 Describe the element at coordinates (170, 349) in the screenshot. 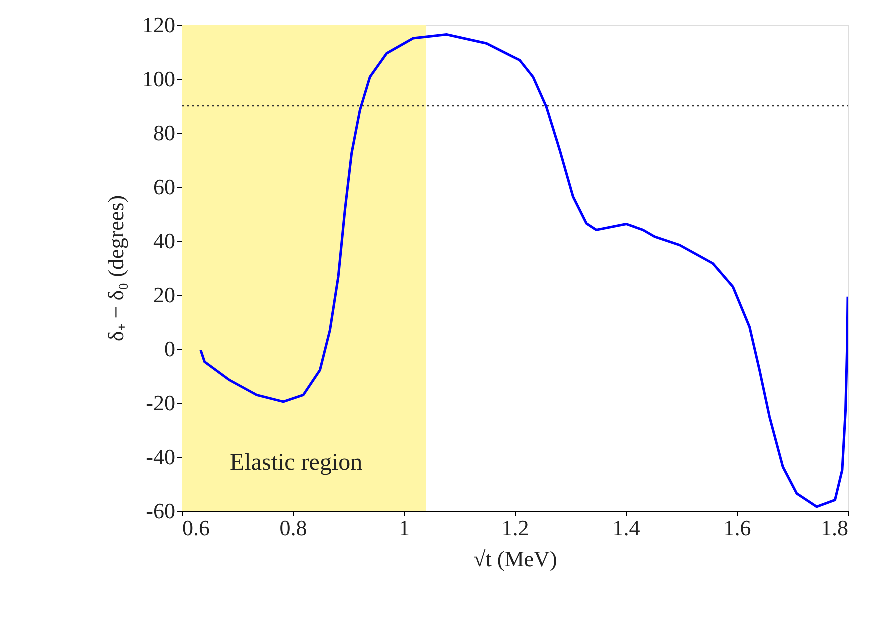

I see `y-tick-label: 0` at that location.